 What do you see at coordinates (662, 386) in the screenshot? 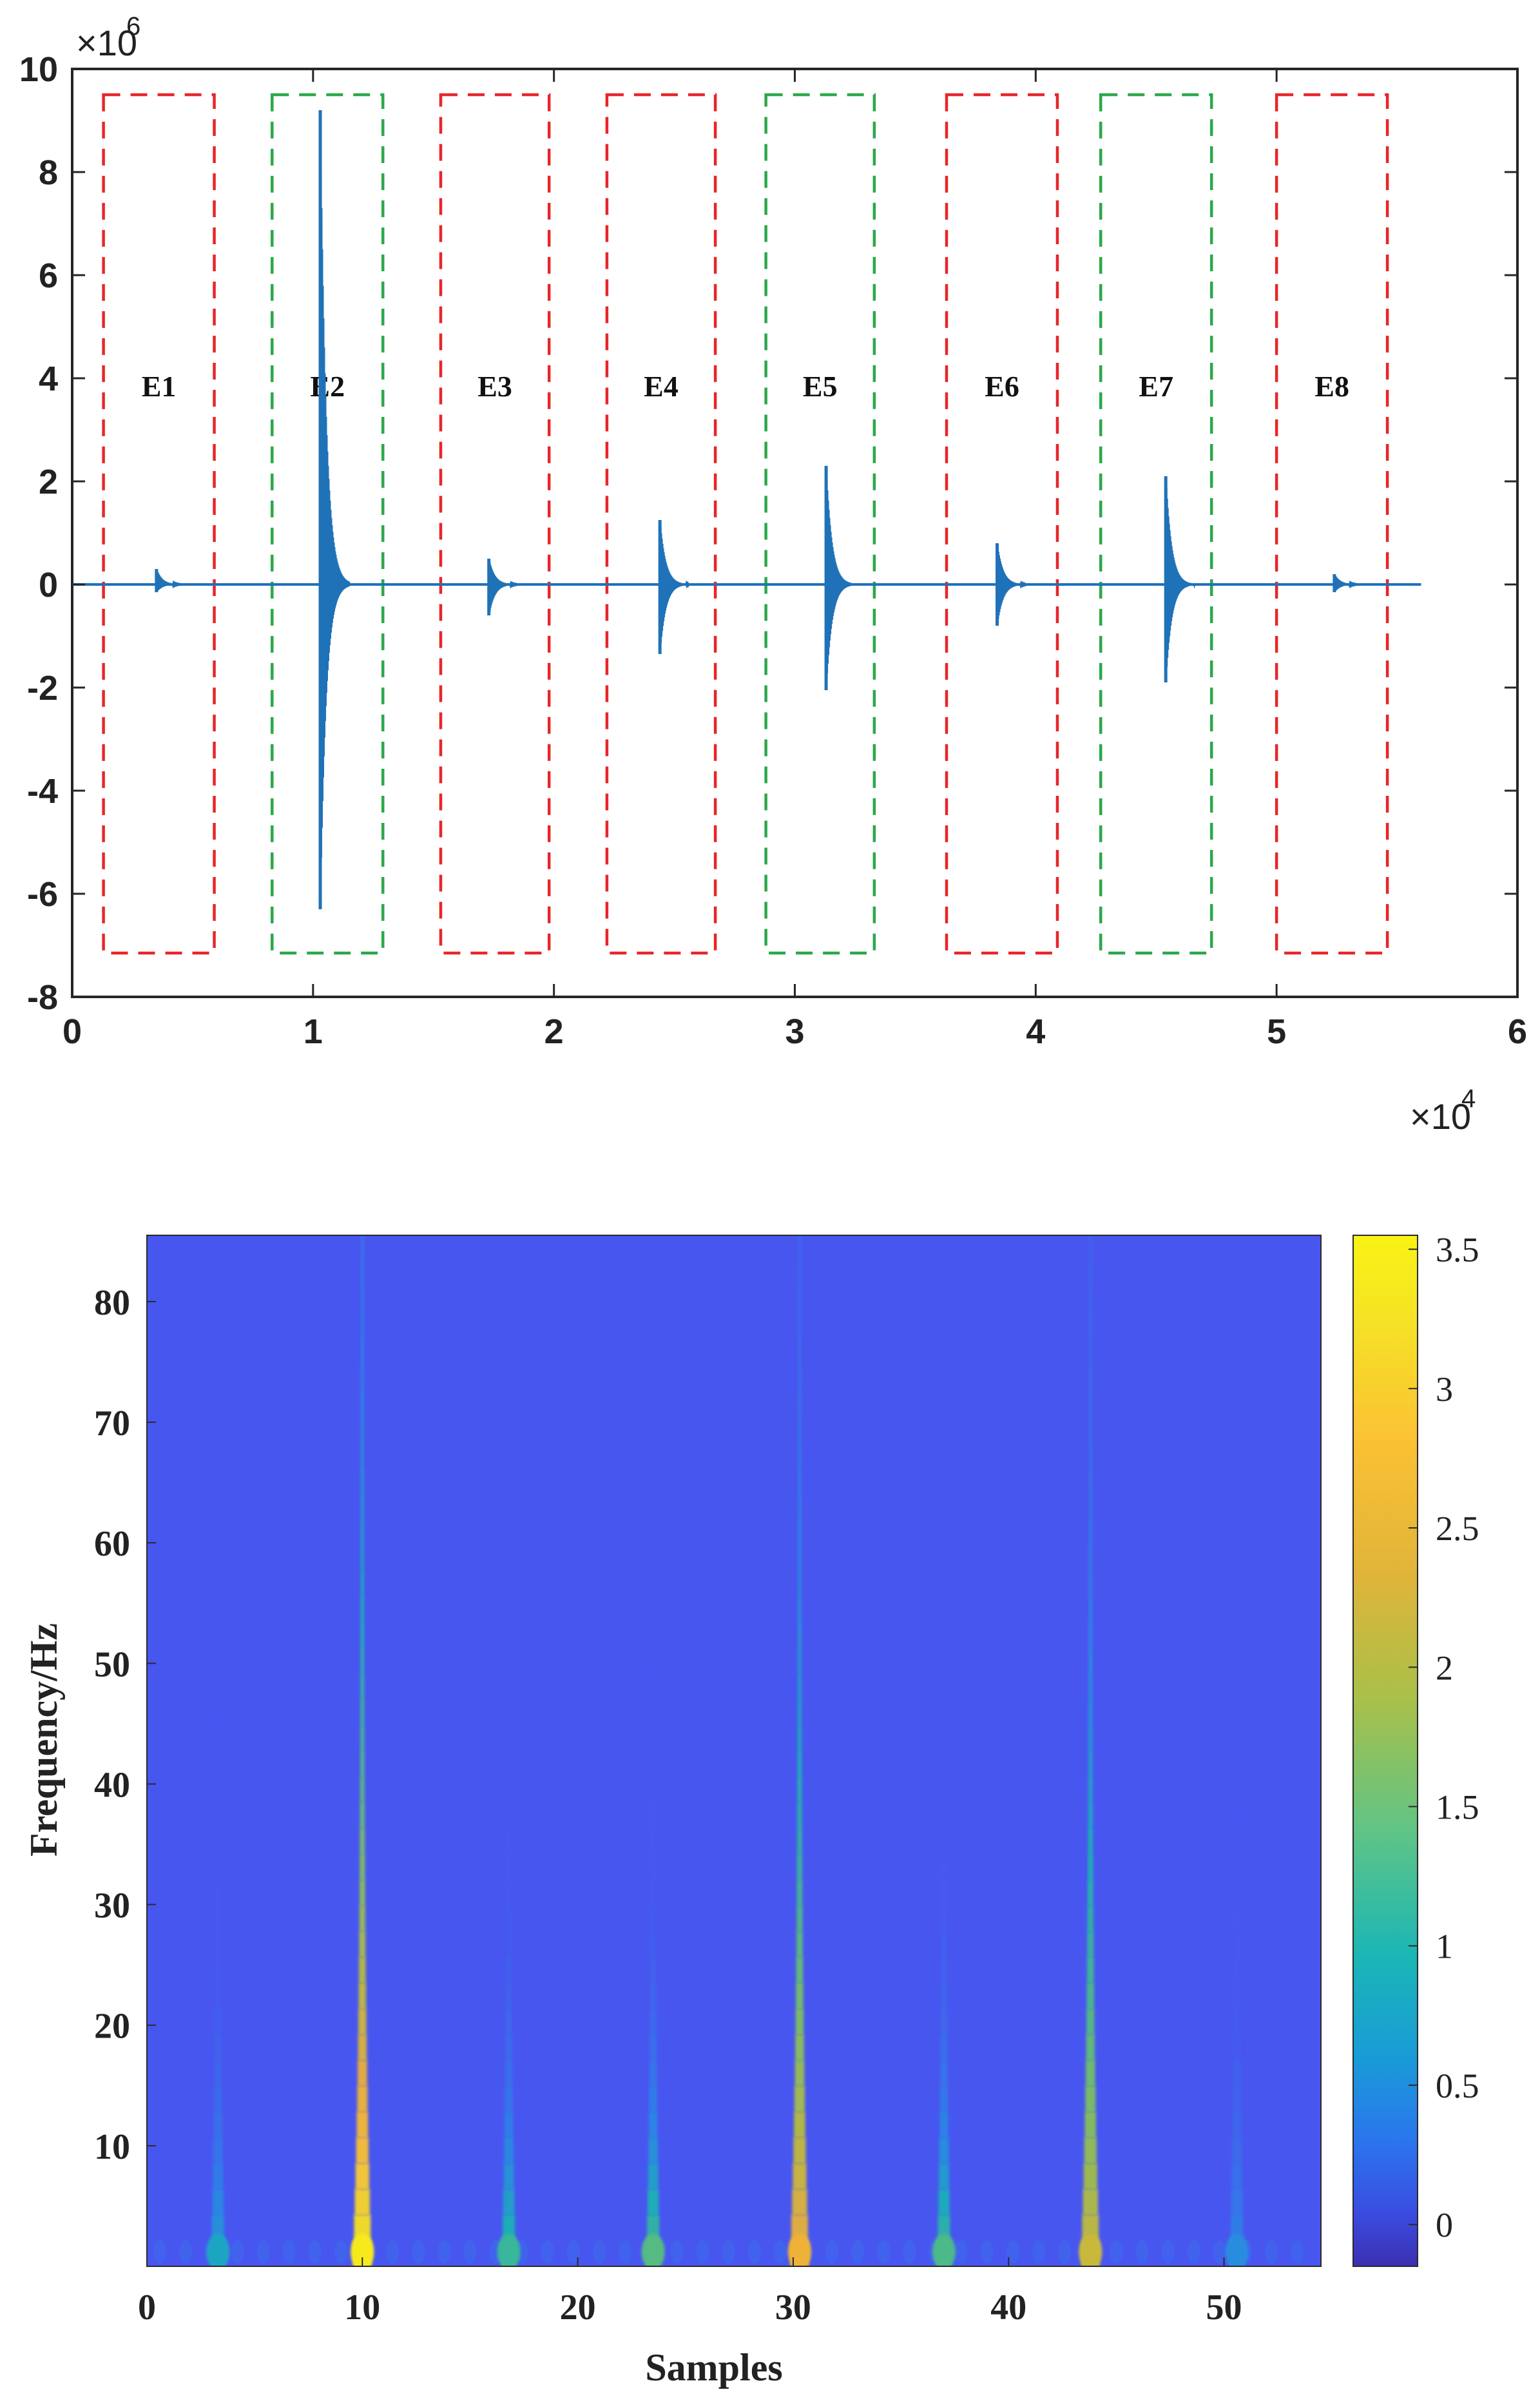
I see `event-label-e4: E4` at bounding box center [662, 386].